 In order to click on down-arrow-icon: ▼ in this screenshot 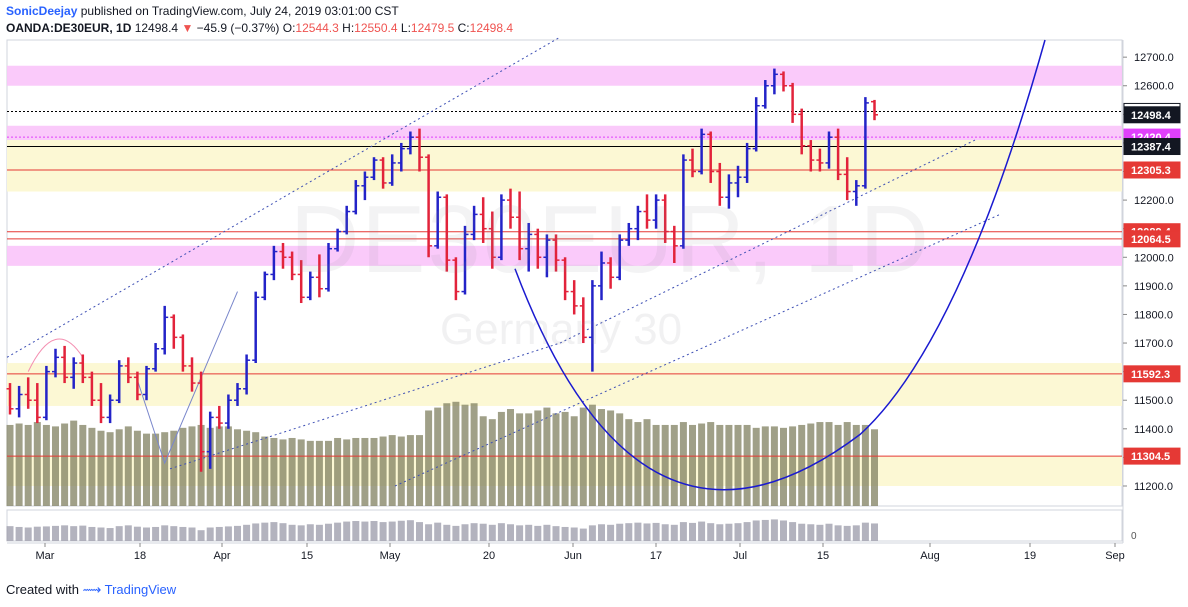, I will do `click(187, 28)`.